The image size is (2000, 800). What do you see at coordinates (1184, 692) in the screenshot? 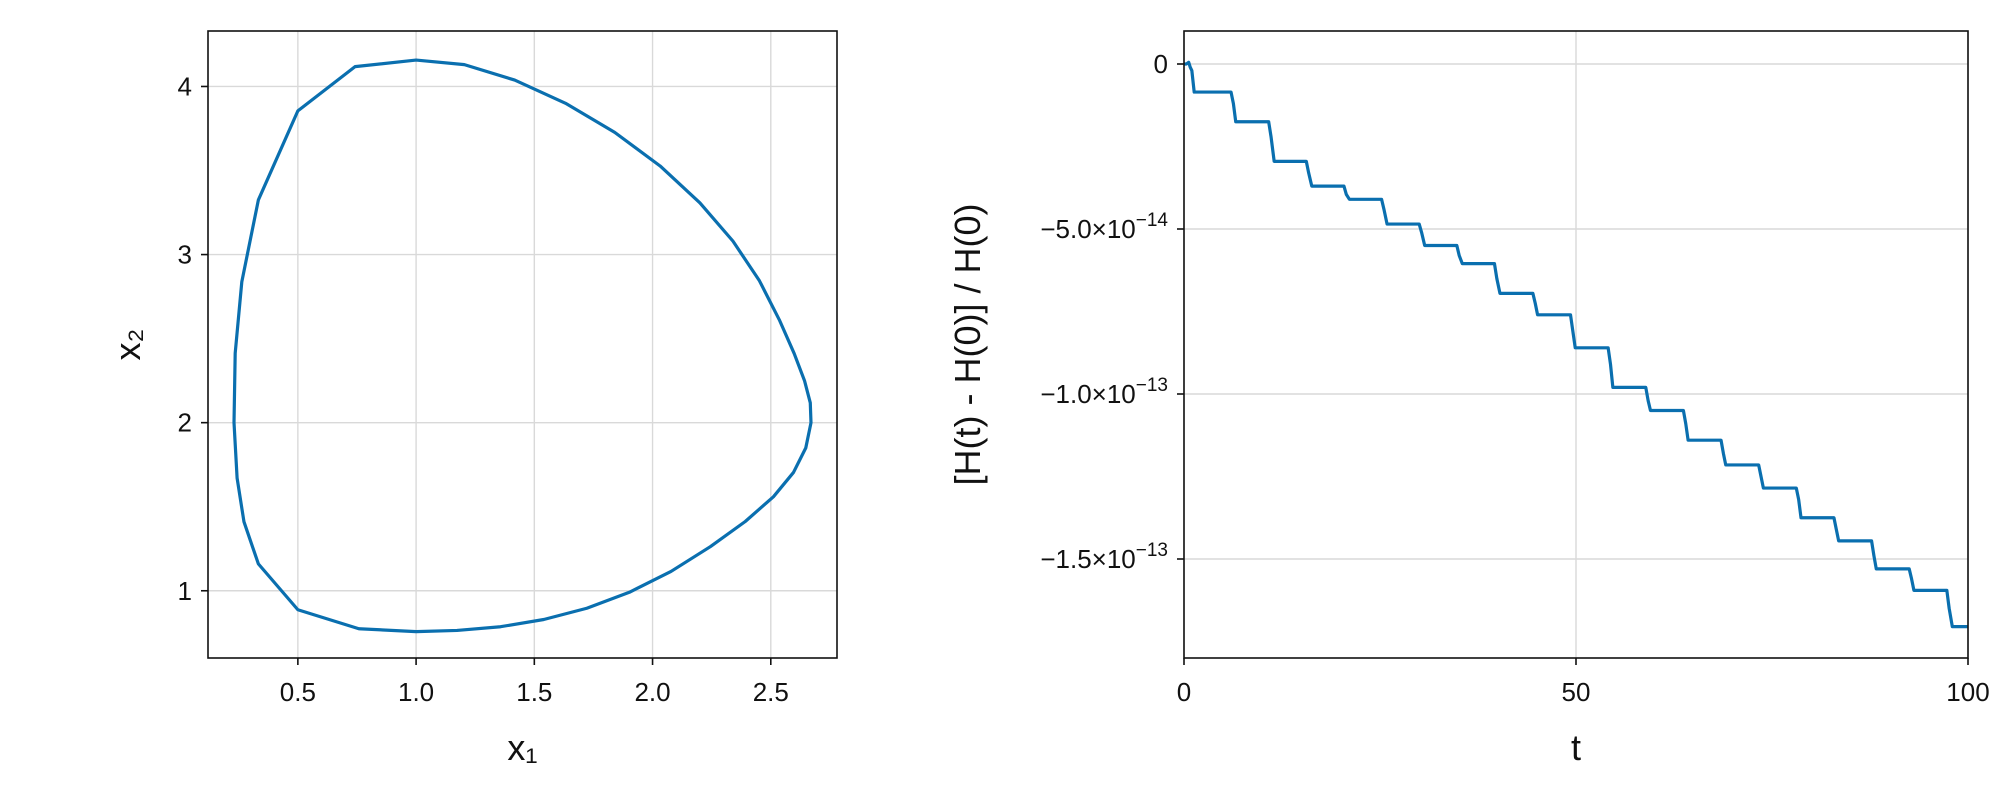
I see `x-tick-label: 0` at bounding box center [1184, 692].